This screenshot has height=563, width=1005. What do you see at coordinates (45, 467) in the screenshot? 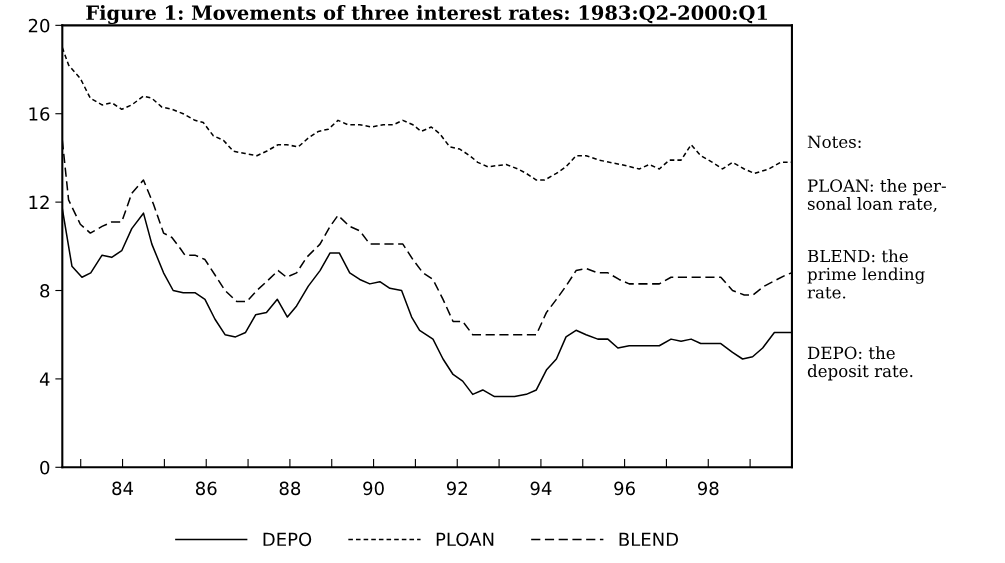
I see `y-tick-label: 0` at bounding box center [45, 467].